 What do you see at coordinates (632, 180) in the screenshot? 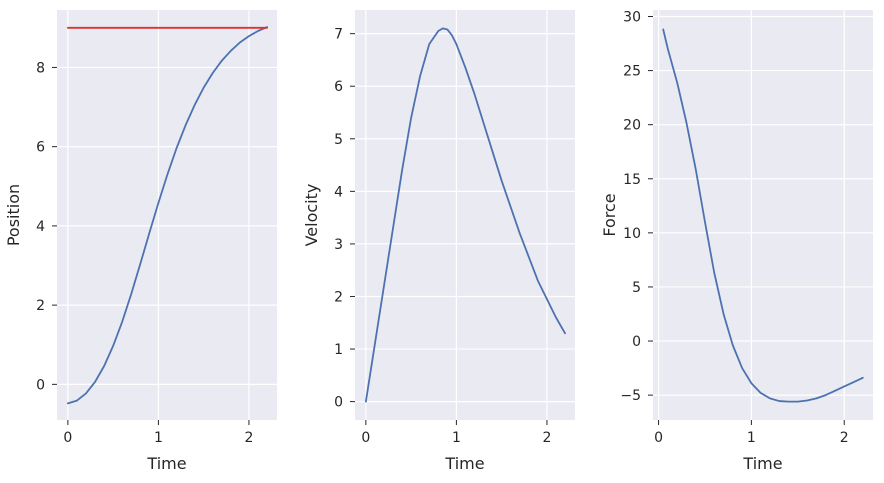
I see `y-tick-label: 15` at bounding box center [632, 180].